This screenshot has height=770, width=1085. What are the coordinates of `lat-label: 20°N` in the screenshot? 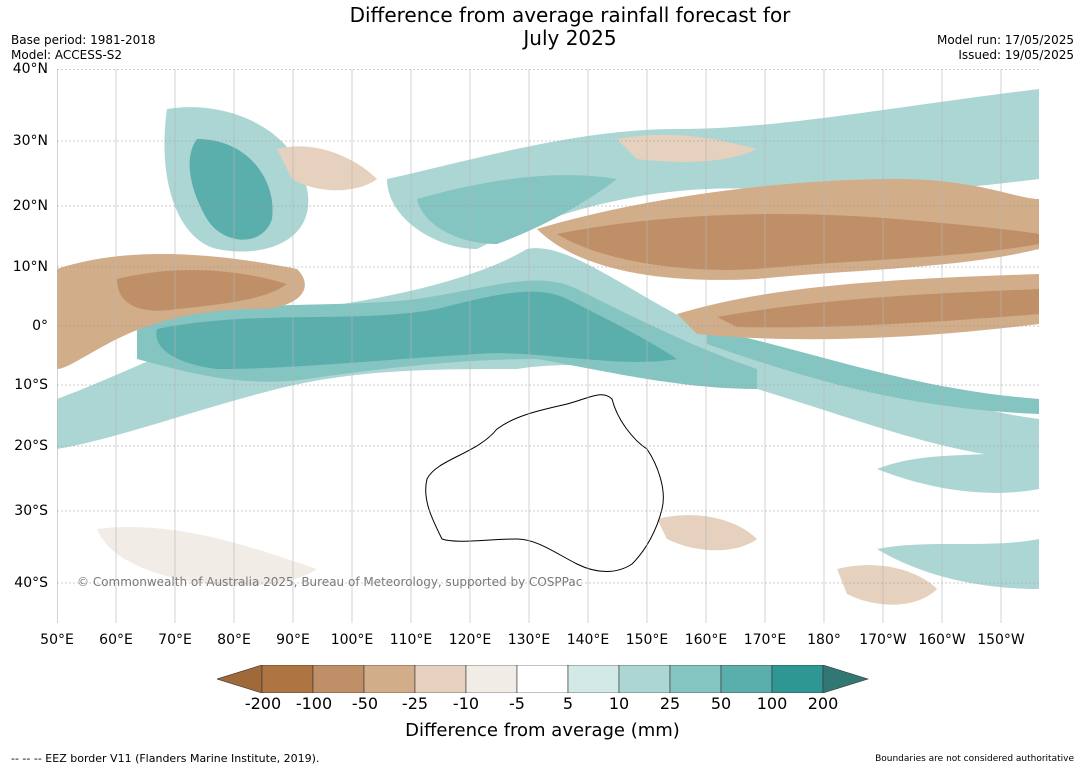 It's located at (30, 206).